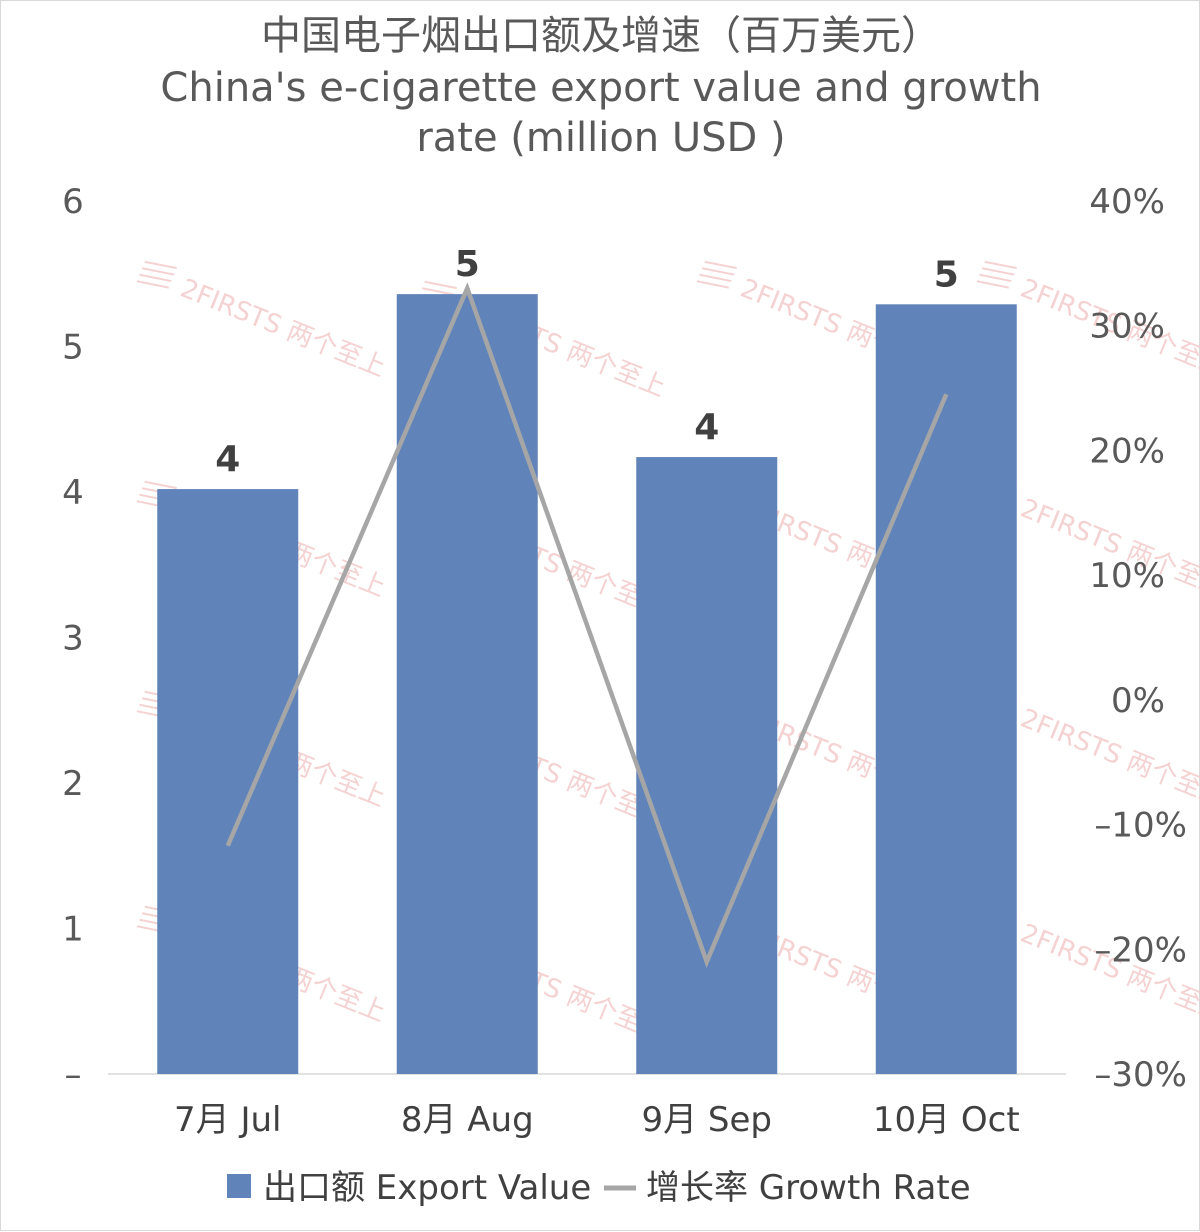 This screenshot has height=1232, width=1200. I want to click on data-labels: 4 5 4 5, so click(587, 362).